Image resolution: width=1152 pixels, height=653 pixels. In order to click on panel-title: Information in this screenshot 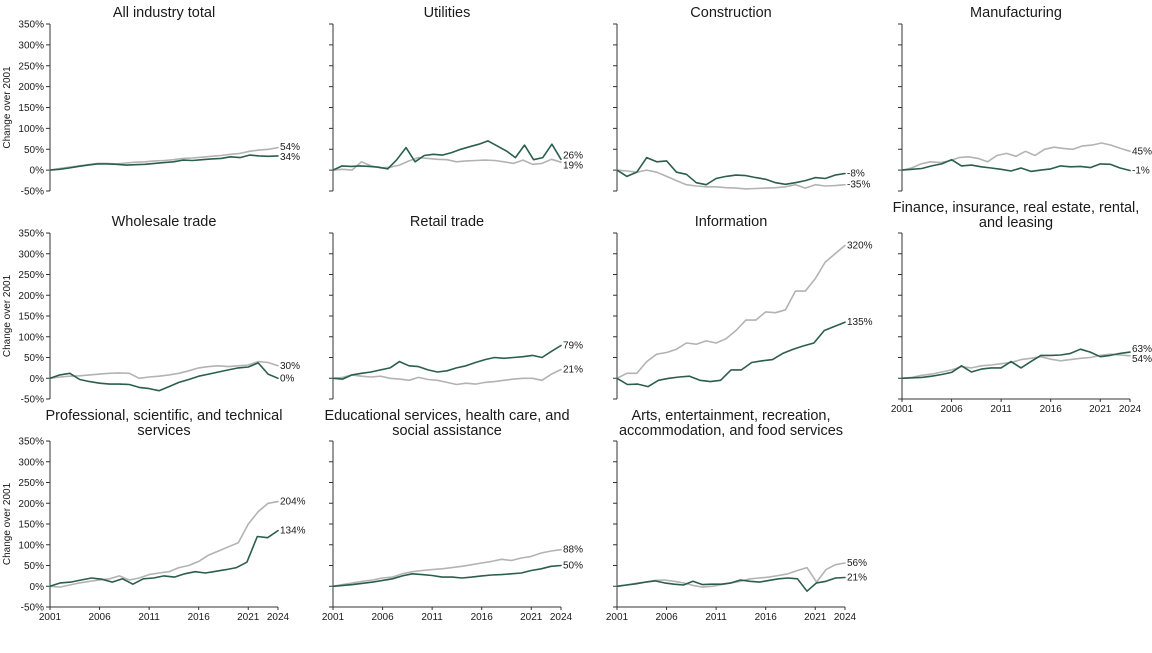, I will do `click(731, 222)`.